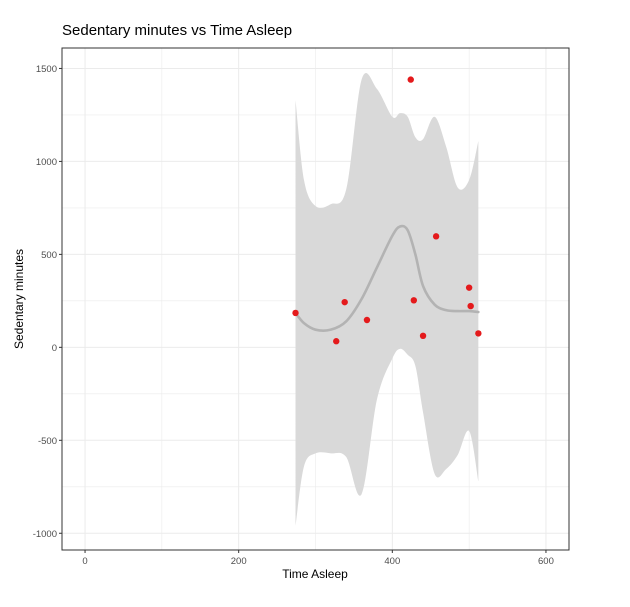  Describe the element at coordinates (84, 561) in the screenshot. I see `x-tick-label: 0` at that location.